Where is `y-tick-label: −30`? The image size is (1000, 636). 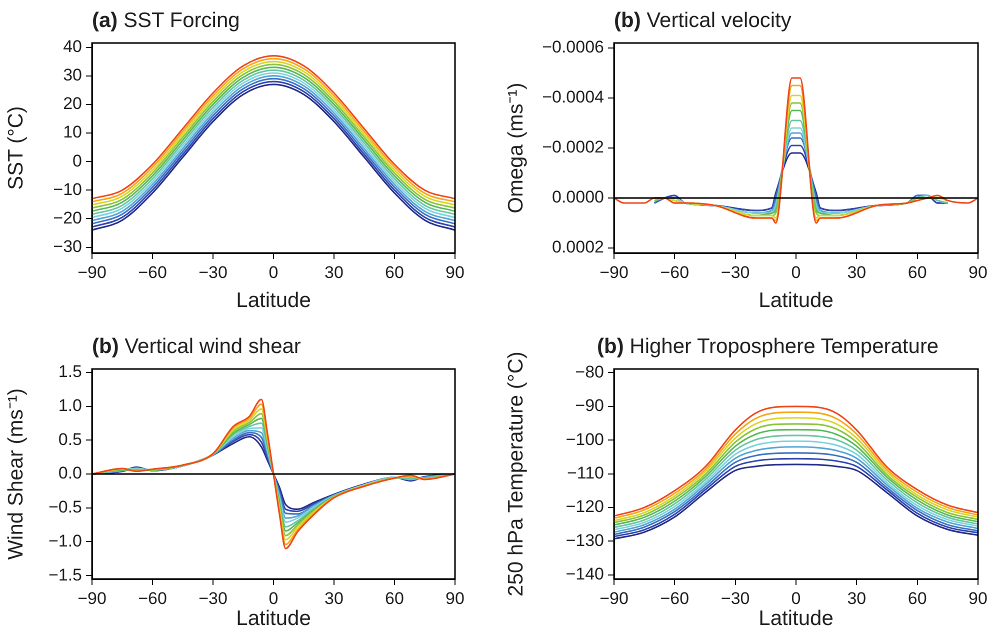
y-tick-label: −30 is located at coordinates (67, 246).